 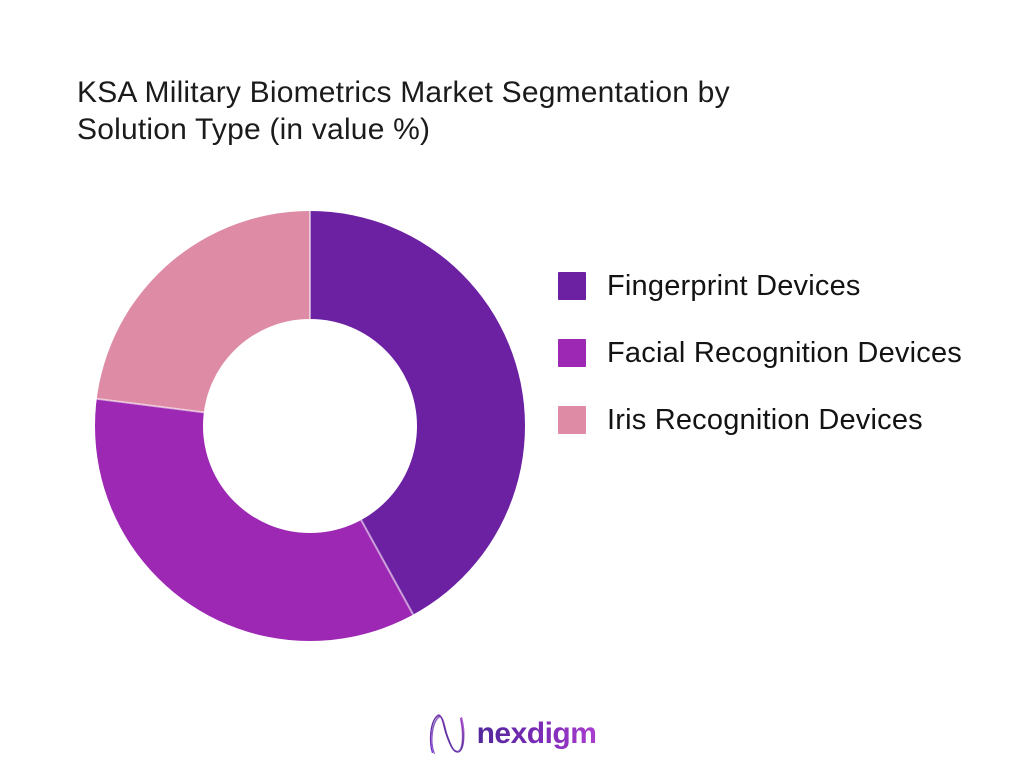 I want to click on brand-wordmark: nexdigm, so click(x=537, y=734).